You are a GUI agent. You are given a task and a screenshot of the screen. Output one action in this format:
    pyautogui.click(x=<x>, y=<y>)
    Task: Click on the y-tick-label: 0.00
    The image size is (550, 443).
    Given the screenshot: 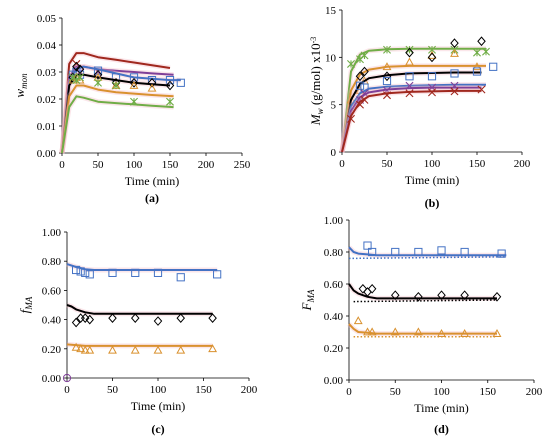 What is the action you would take?
    pyautogui.click(x=47, y=154)
    